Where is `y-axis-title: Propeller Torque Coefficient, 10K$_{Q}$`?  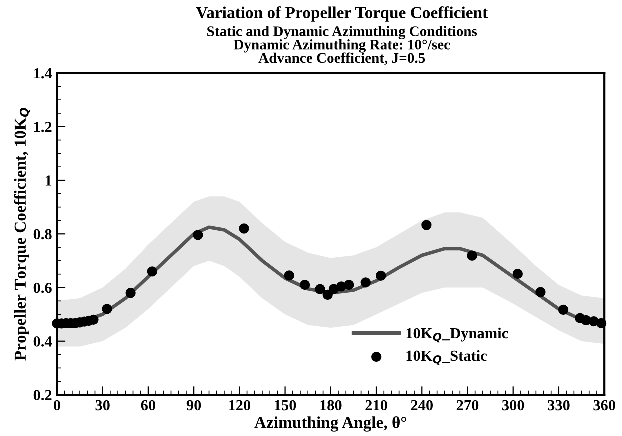 y-axis-title: Propeller Torque Coefficient, 10K$_{Q}$ is located at coordinates (22, 234).